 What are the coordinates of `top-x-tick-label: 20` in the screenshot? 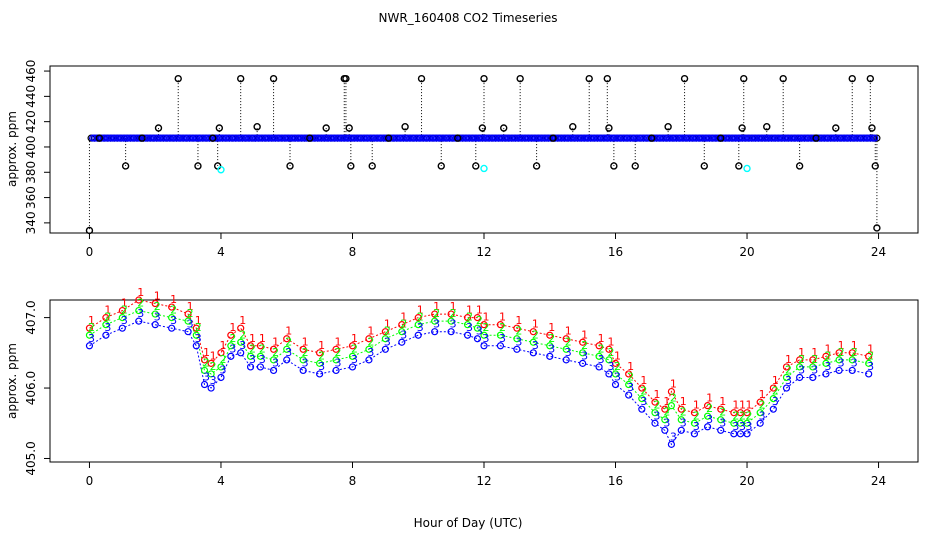 It's located at (746, 252).